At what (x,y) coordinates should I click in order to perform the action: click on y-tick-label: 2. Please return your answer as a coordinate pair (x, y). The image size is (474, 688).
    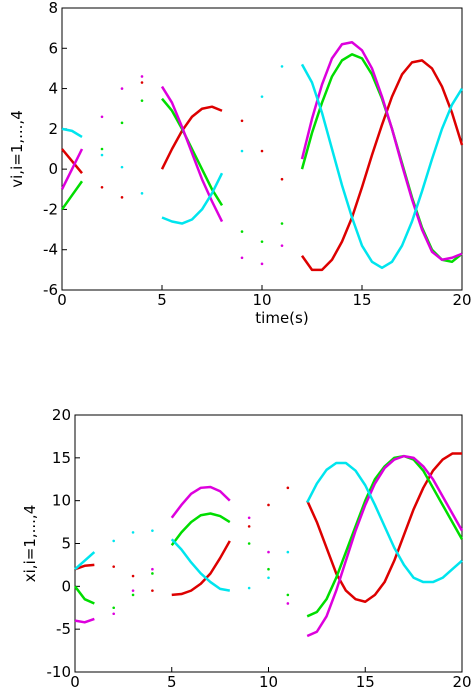
    Looking at the image, I should click on (53, 129).